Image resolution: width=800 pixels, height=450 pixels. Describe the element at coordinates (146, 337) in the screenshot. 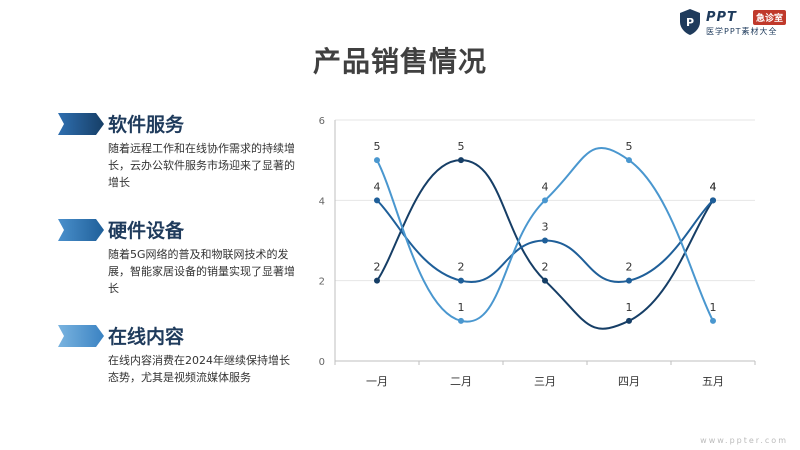

I see `section-heading: 在线内容` at that location.